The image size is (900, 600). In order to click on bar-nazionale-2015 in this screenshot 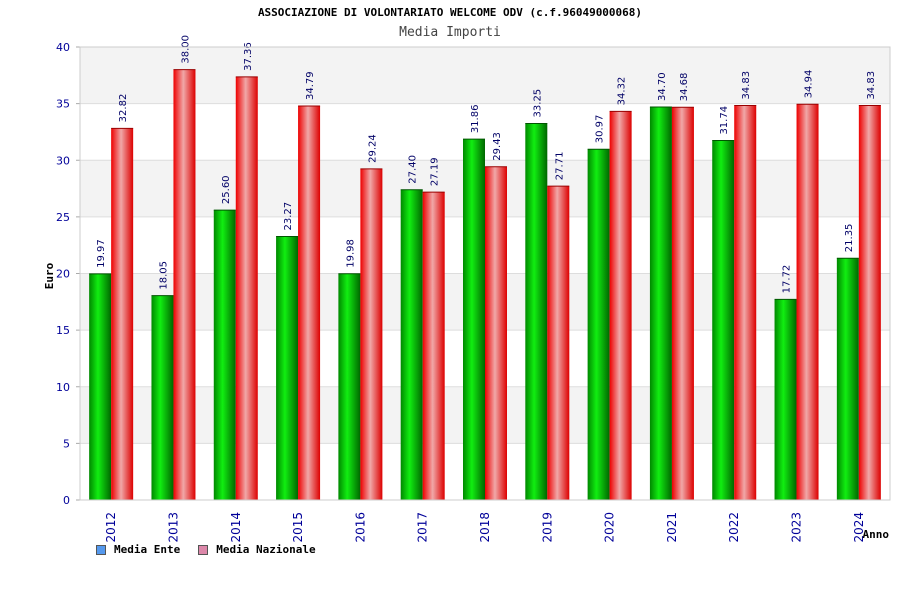, I will do `click(309, 303)`.